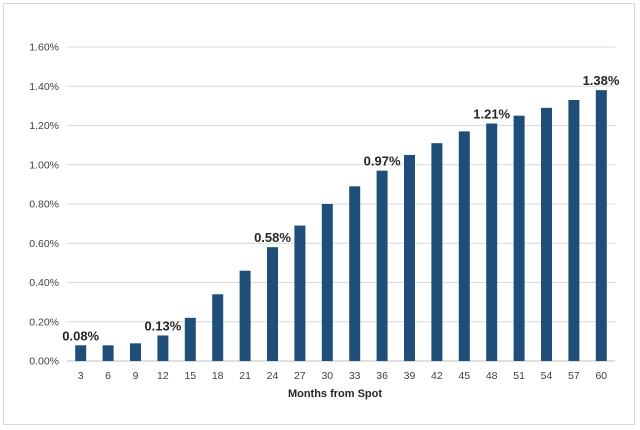  What do you see at coordinates (44, 244) in the screenshot?
I see `y-tick-label: 0.60%` at bounding box center [44, 244].